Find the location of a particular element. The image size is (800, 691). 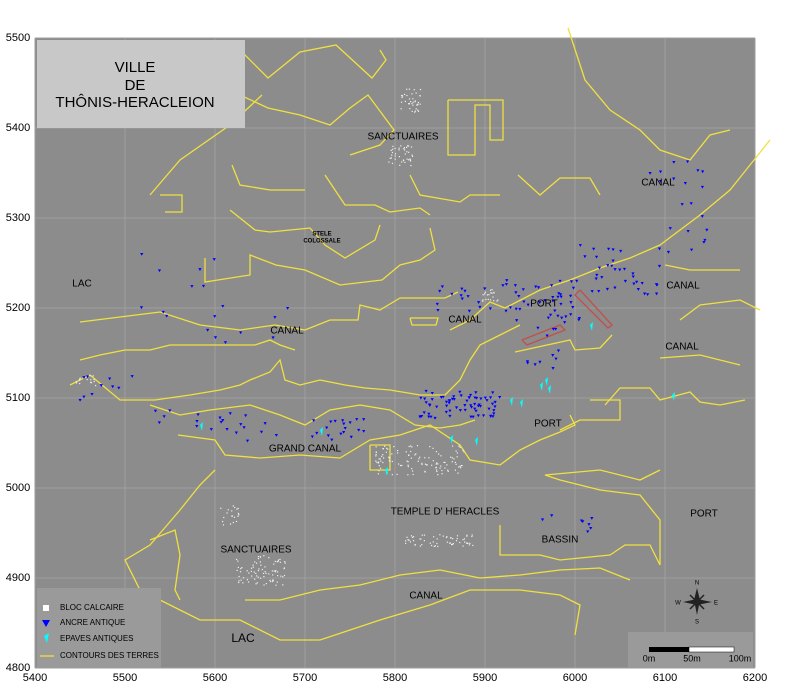

title-line: DE is located at coordinates (135, 85).